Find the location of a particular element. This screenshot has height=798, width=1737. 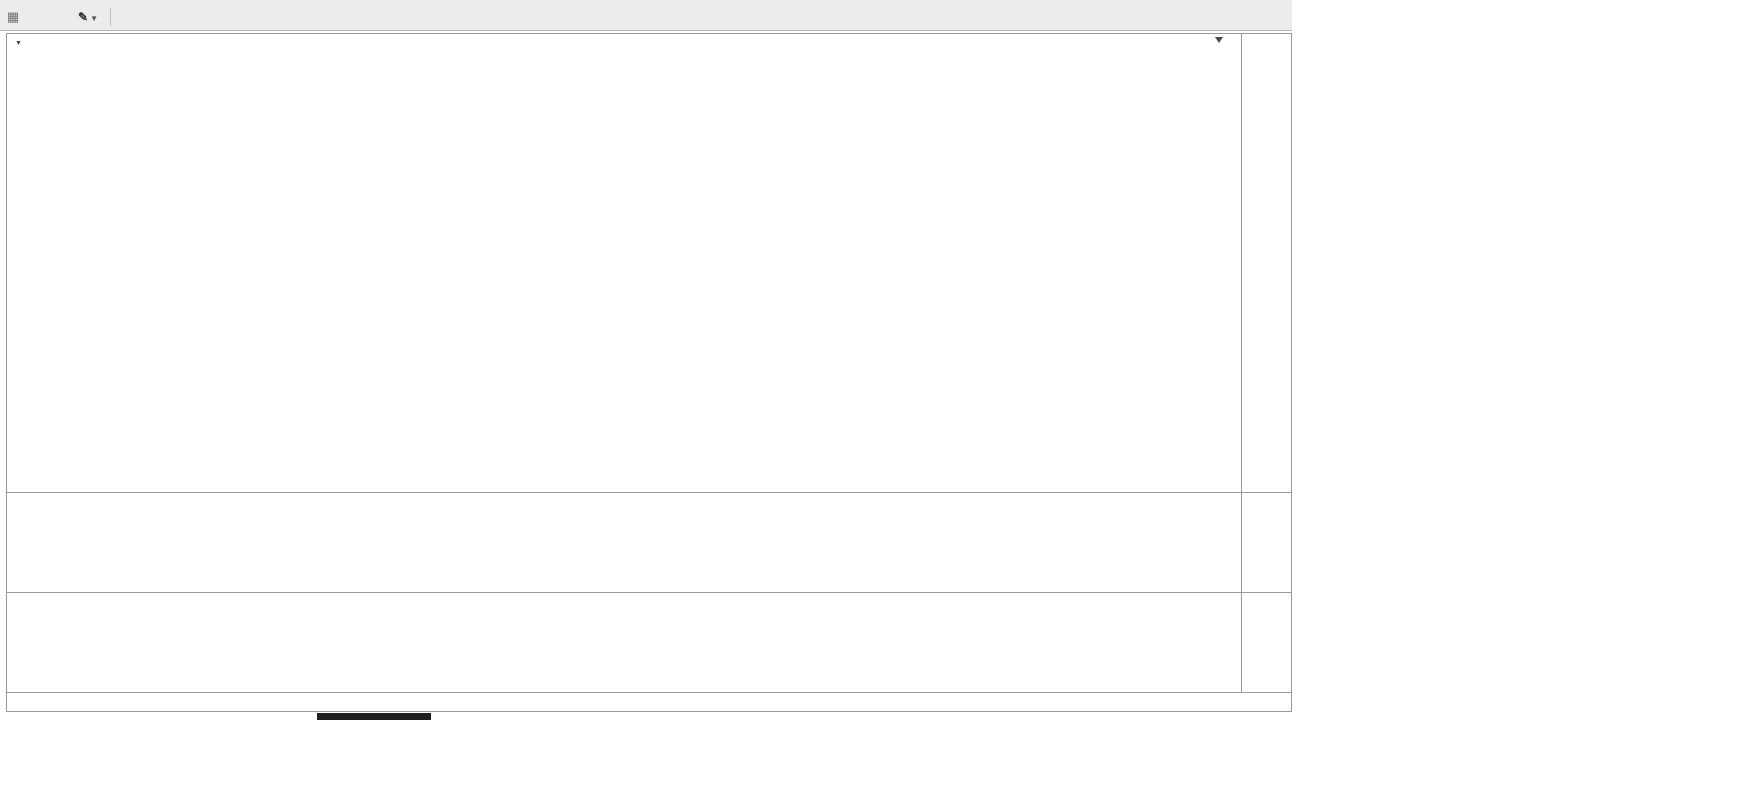

tool-row: ▦ ✎ ▼ is located at coordinates (60, 17).